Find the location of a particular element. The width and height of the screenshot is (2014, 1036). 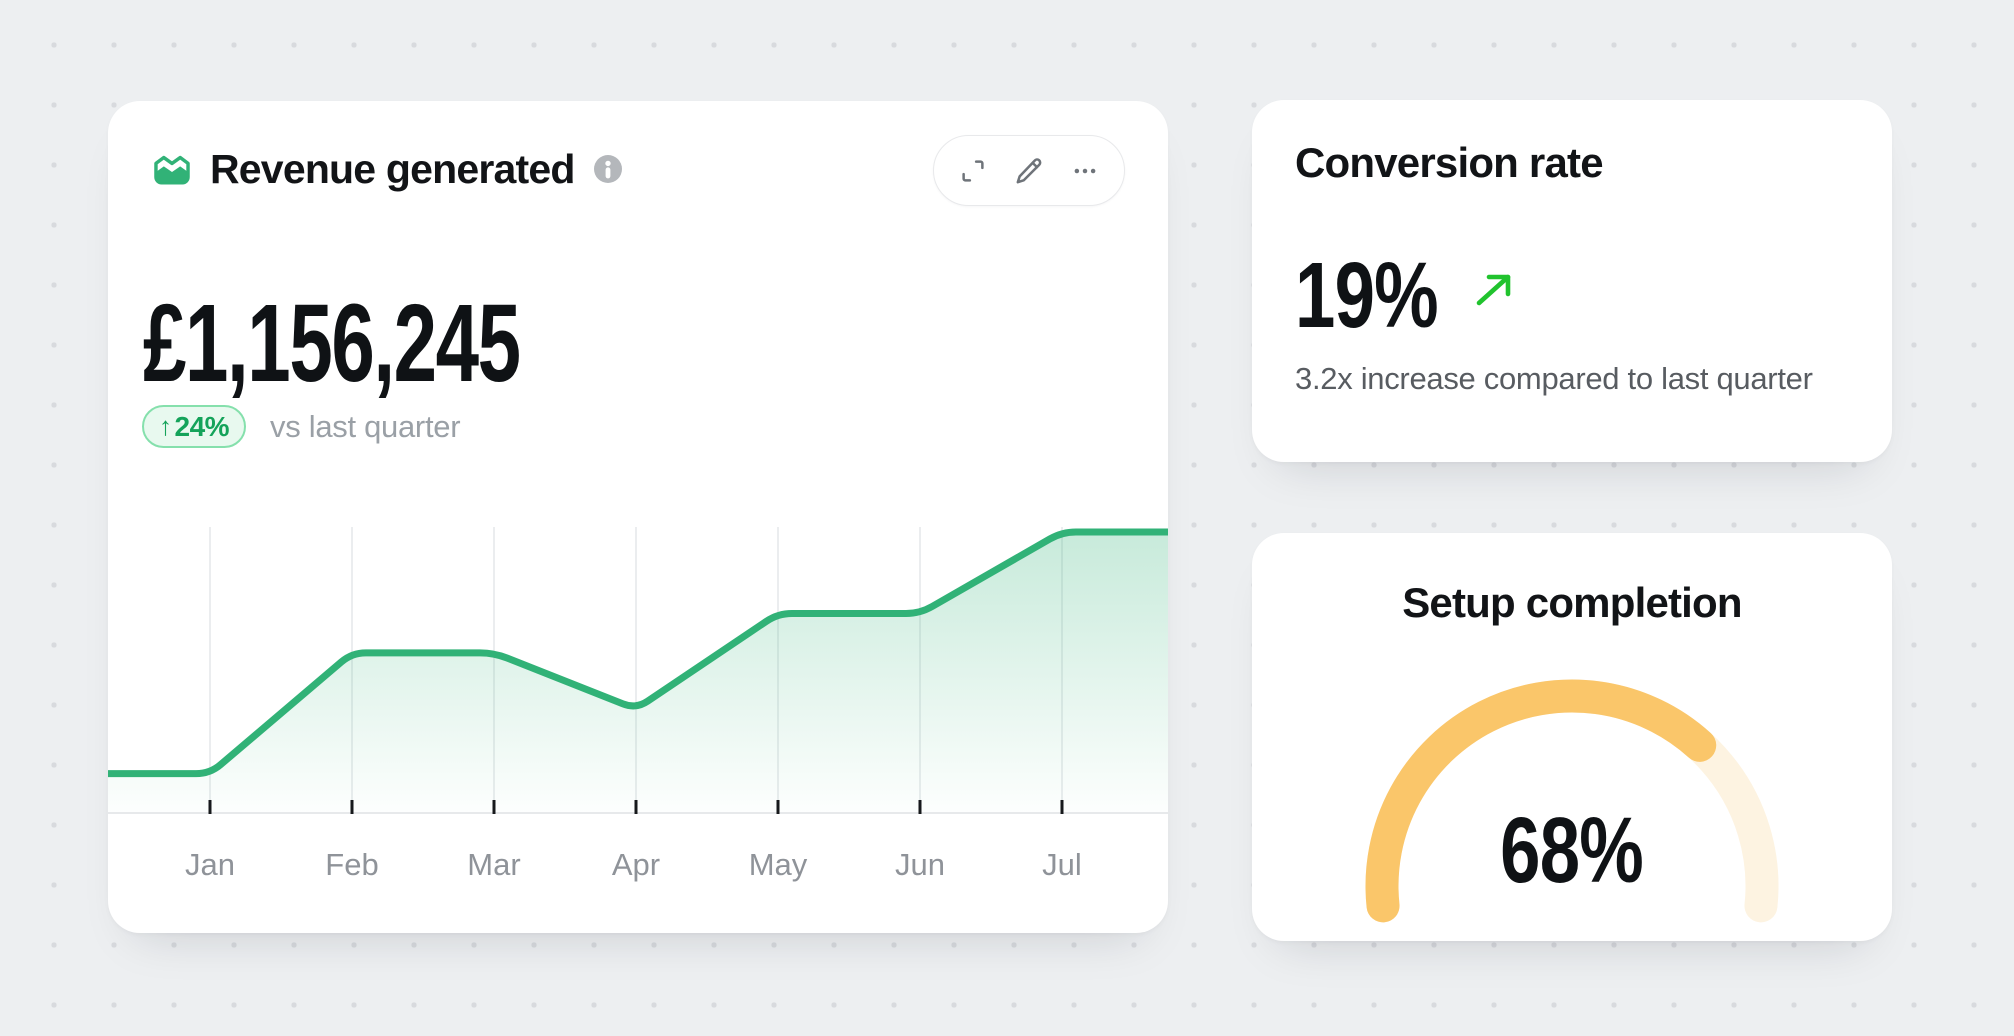

gauge-fill is located at coordinates (1541, 801).